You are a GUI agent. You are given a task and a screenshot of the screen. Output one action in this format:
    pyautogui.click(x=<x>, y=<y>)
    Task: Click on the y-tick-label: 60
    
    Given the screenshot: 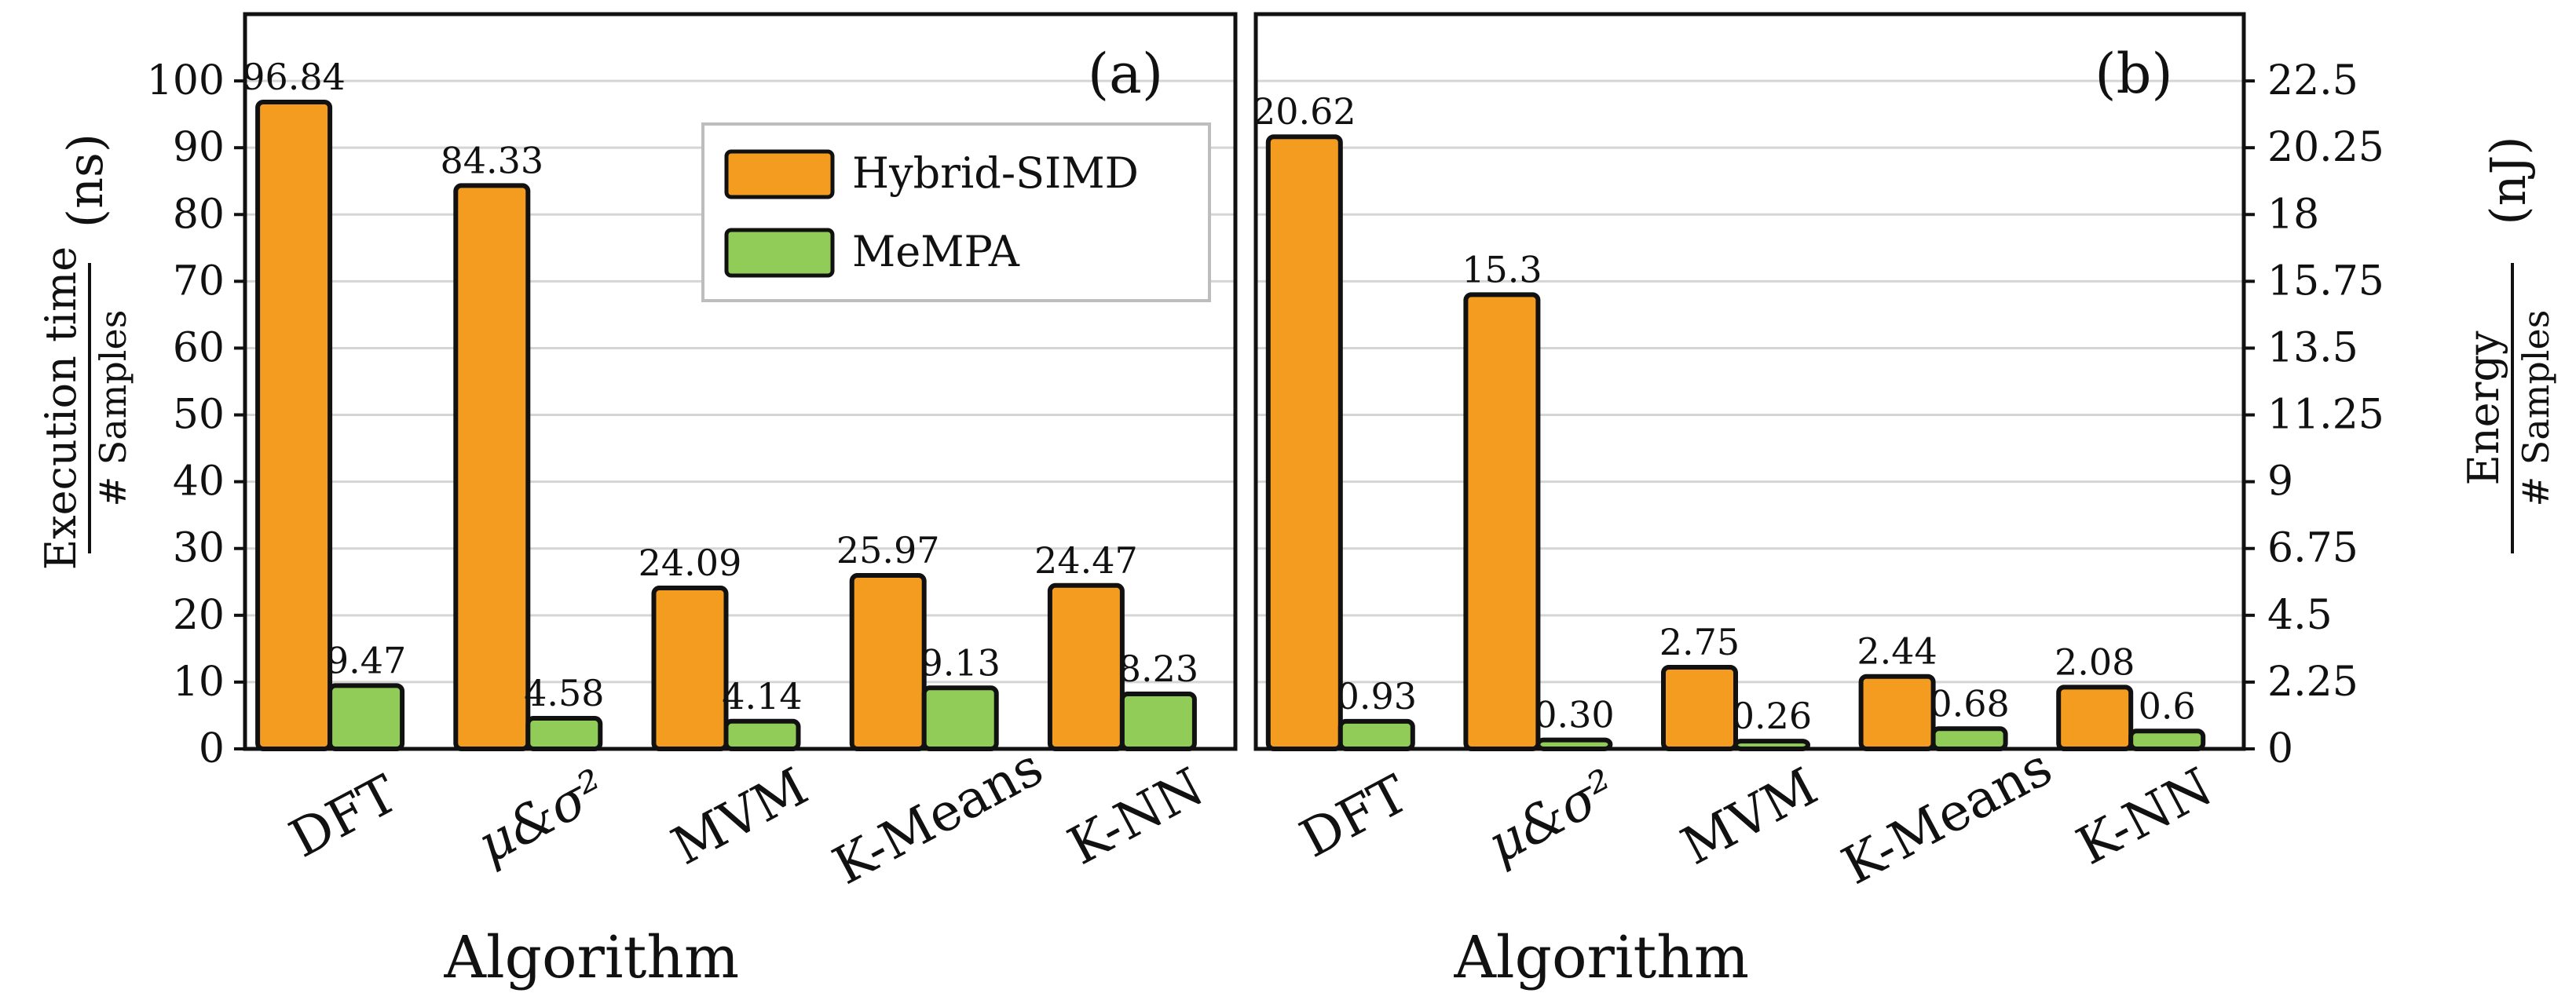 What is the action you would take?
    pyautogui.click(x=199, y=347)
    